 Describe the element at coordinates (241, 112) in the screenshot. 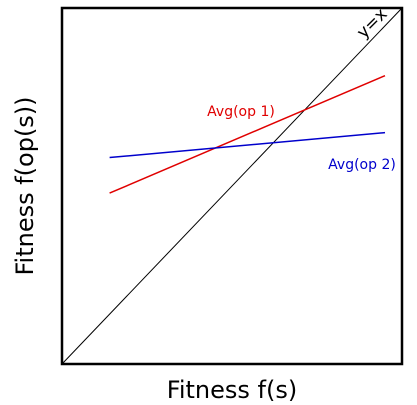

I see `series-label-avg-op-1: Avg(op 1)` at that location.